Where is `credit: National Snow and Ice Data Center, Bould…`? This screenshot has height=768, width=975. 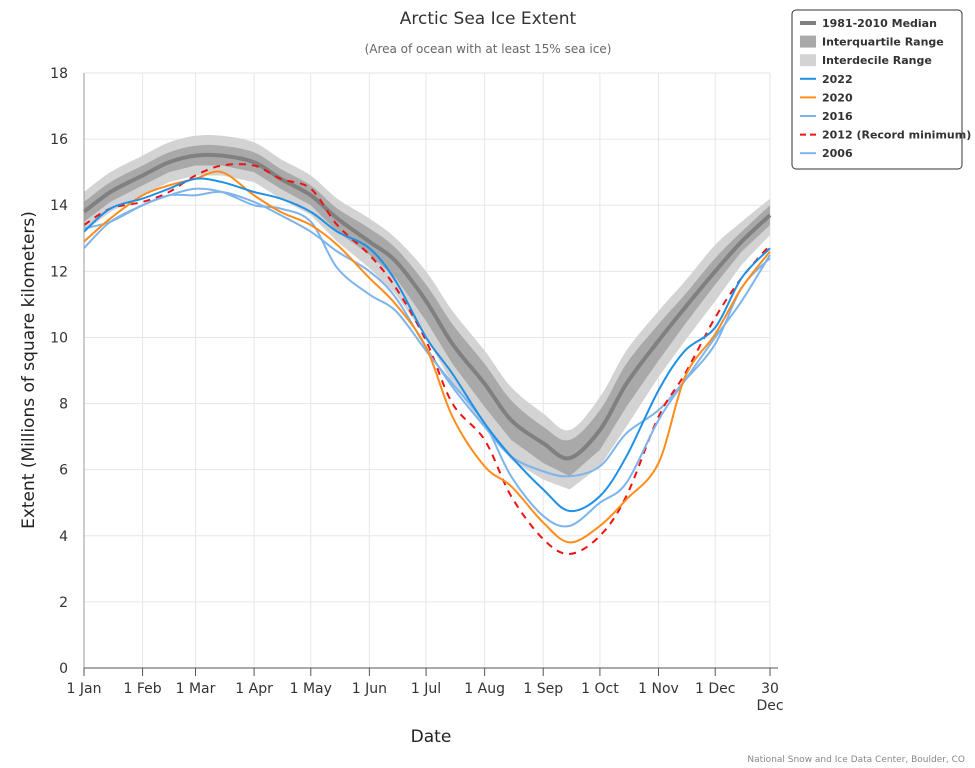
credit: National Snow and Ice Data Center, Bould… is located at coordinates (856, 760).